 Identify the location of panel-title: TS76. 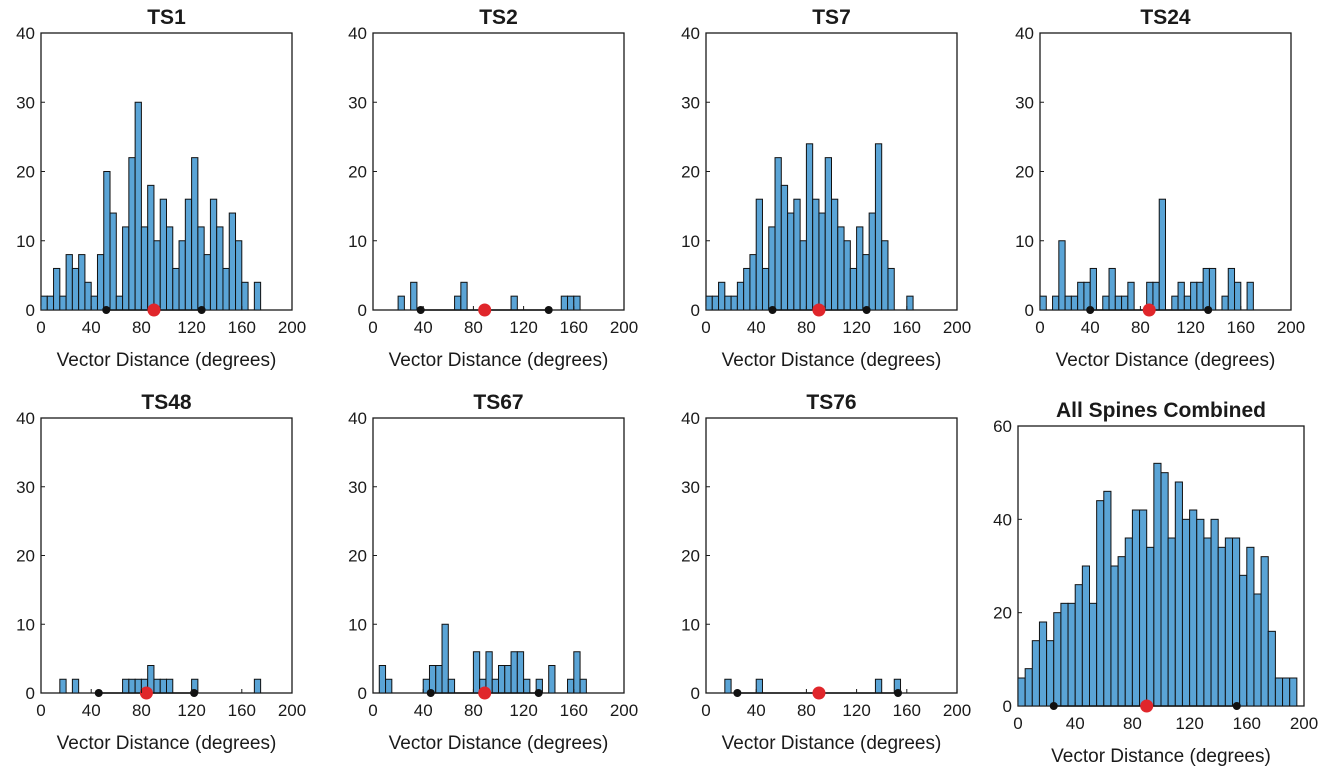
(831, 402).